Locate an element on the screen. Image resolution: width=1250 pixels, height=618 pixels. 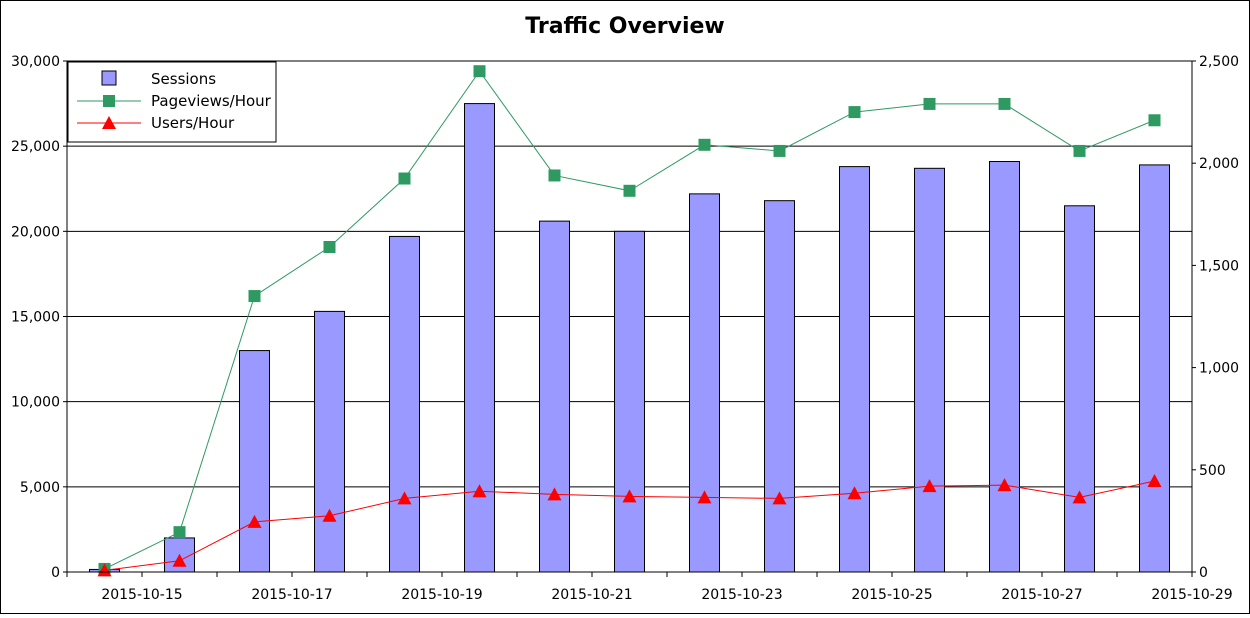
y-right-tick-label: 1,500 is located at coordinates (1219, 266).